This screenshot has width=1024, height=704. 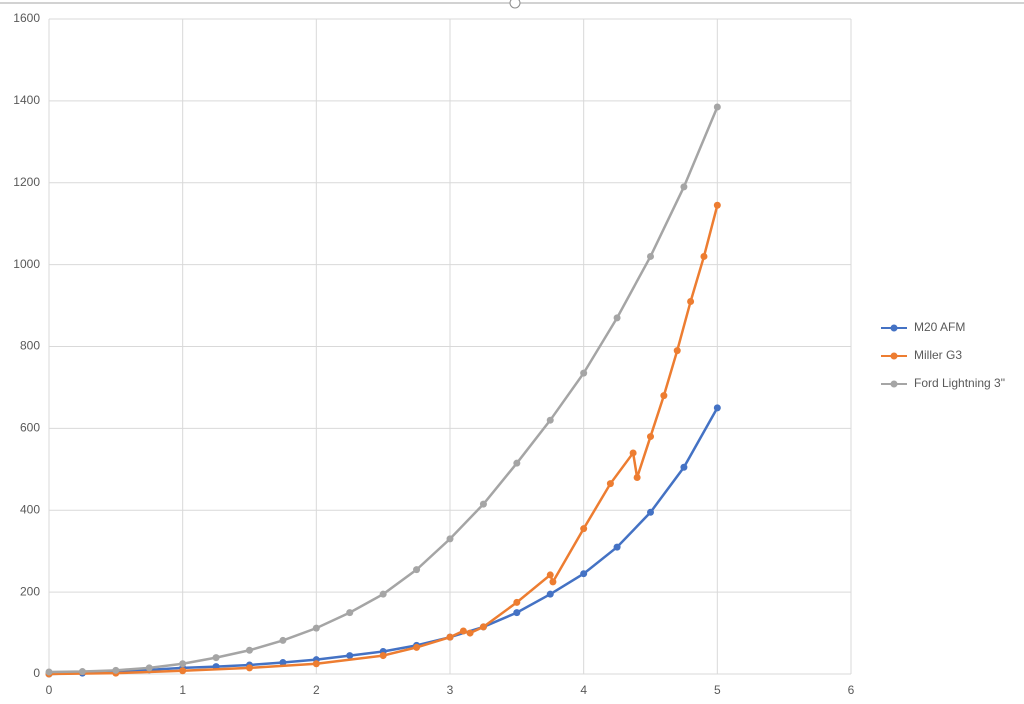 What do you see at coordinates (30, 346) in the screenshot?
I see `y-tick-label: 800` at bounding box center [30, 346].